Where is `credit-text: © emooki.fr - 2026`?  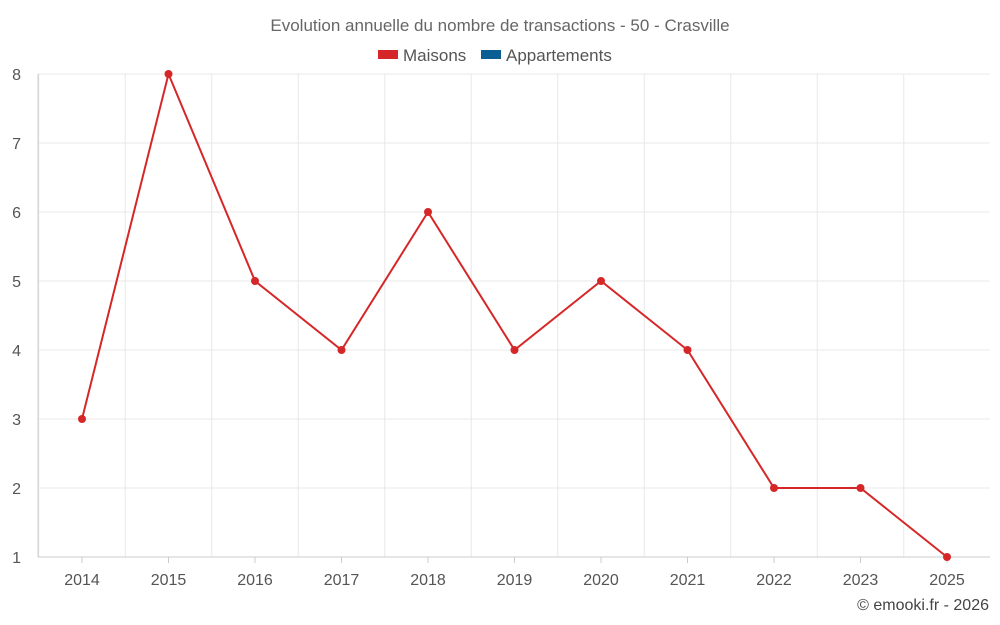 credit-text: © emooki.fr - 2026 is located at coordinates (923, 605).